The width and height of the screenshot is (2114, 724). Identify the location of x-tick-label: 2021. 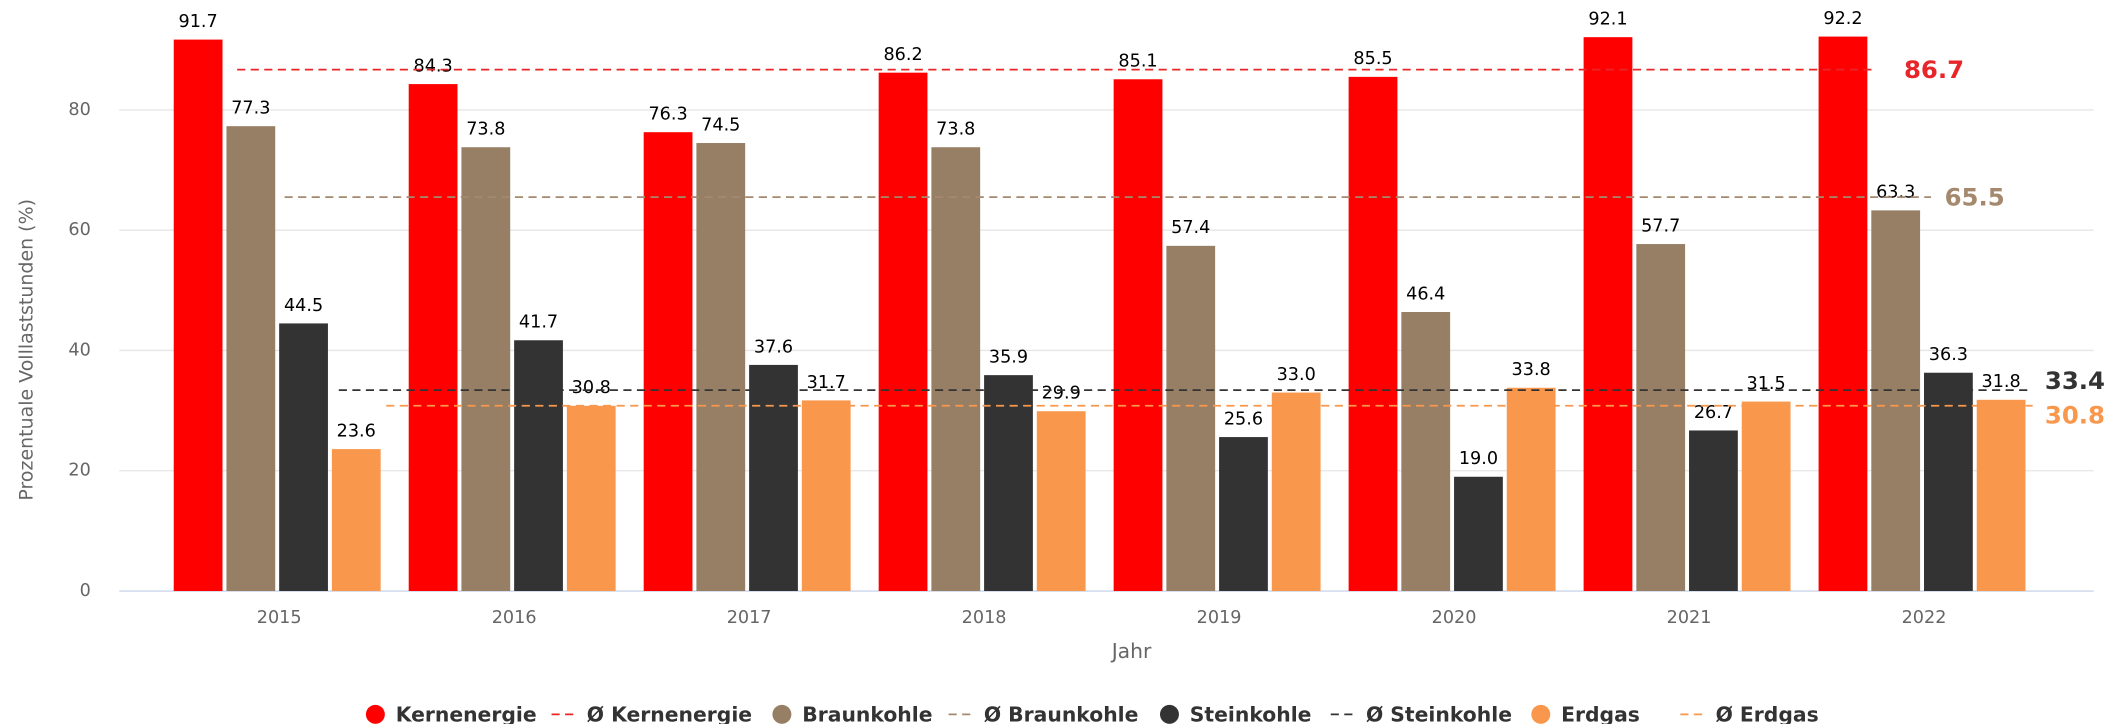
(1689, 618).